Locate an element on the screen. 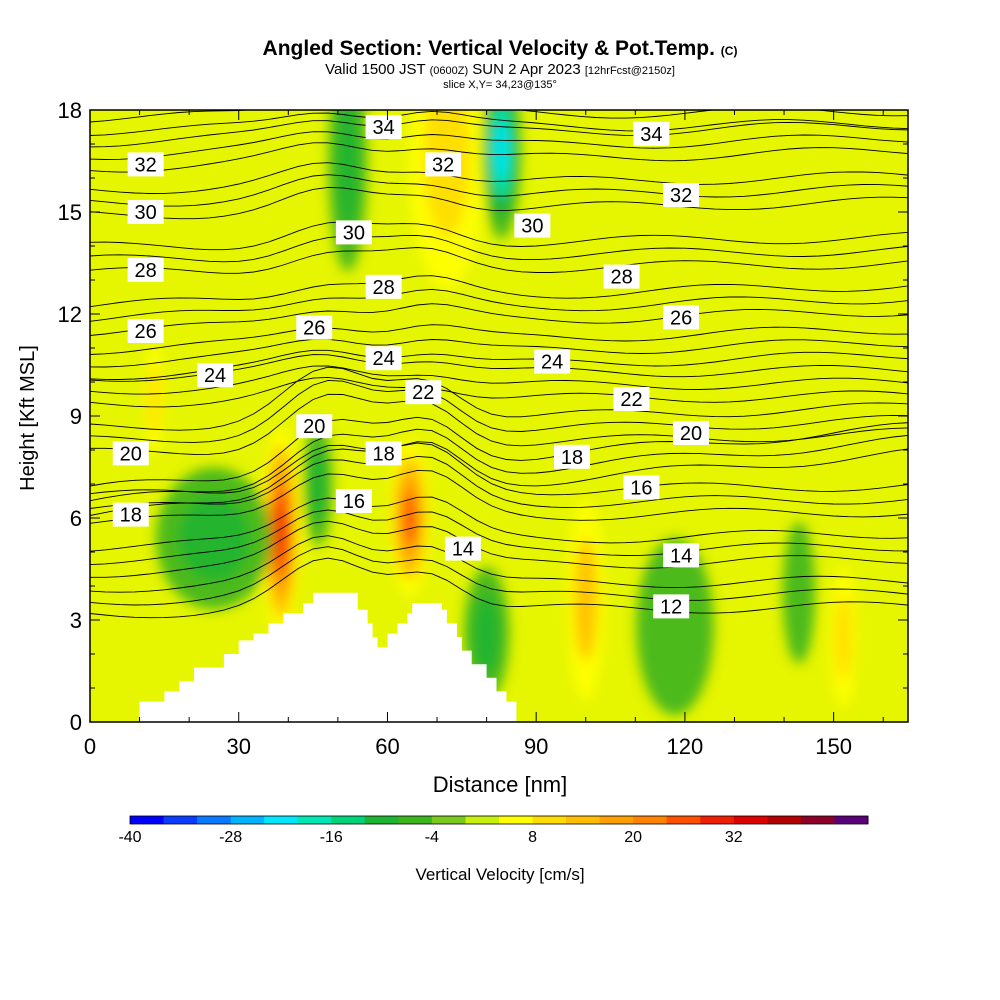 The height and width of the screenshot is (1000, 1000). theta-label-32: 32 is located at coordinates (681, 195).